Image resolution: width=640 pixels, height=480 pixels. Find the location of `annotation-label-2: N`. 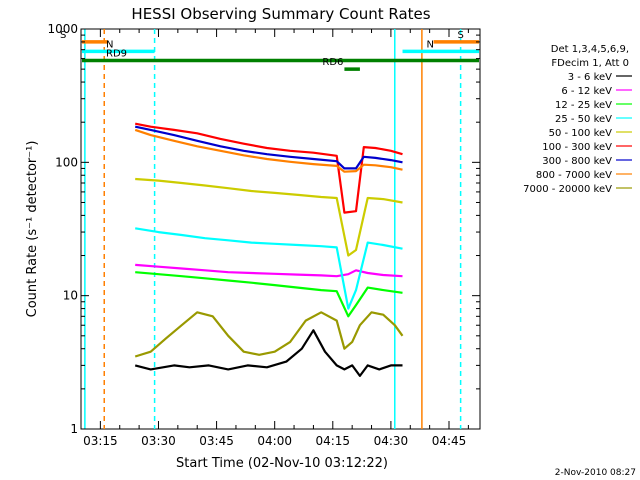

annotation-label-2: N is located at coordinates (109, 44).